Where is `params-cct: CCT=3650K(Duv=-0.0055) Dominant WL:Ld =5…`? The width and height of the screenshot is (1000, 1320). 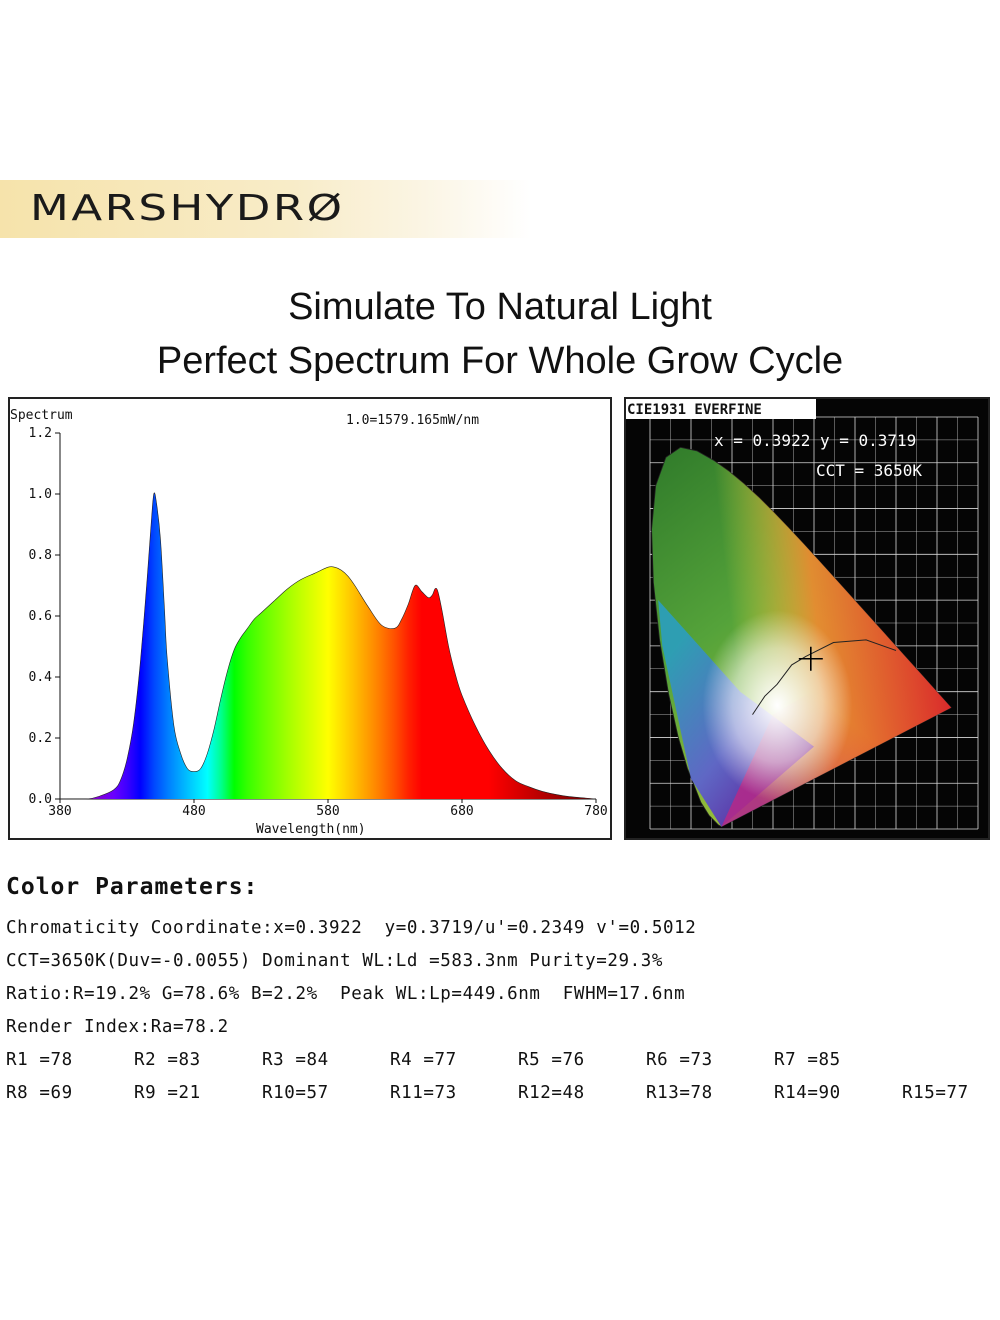
params-cct: CCT=3650K(Duv=-0.0055) Dominant WL:Ld =5… is located at coordinates (335, 961).